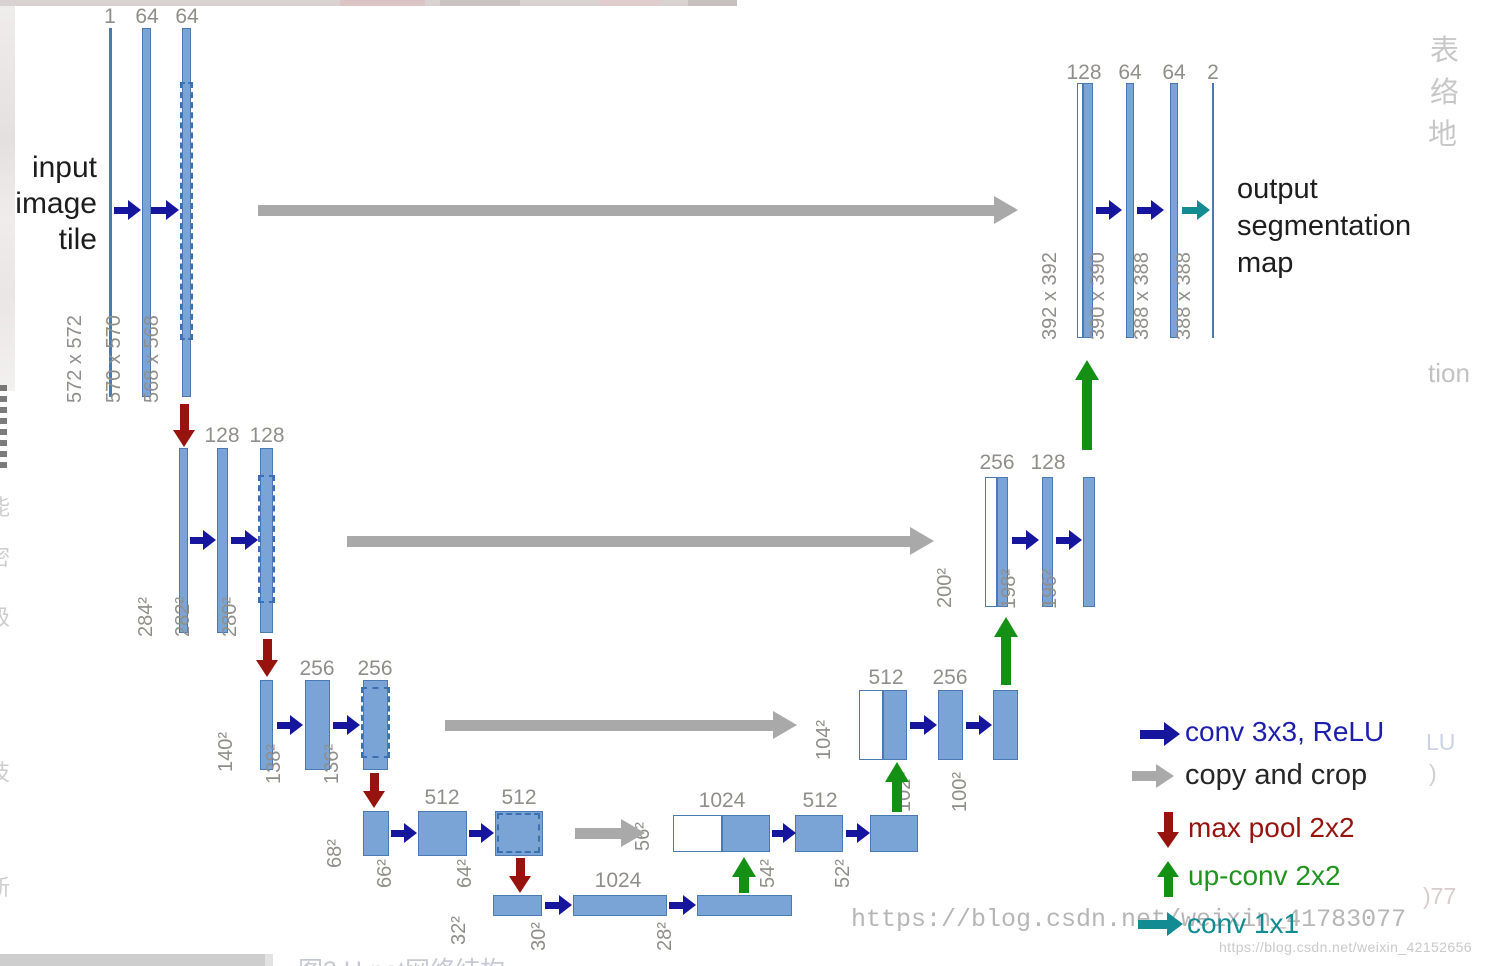 The image size is (1501, 966). What do you see at coordinates (1433, 773) in the screenshot?
I see `ghost-text-fragment: )` at bounding box center [1433, 773].